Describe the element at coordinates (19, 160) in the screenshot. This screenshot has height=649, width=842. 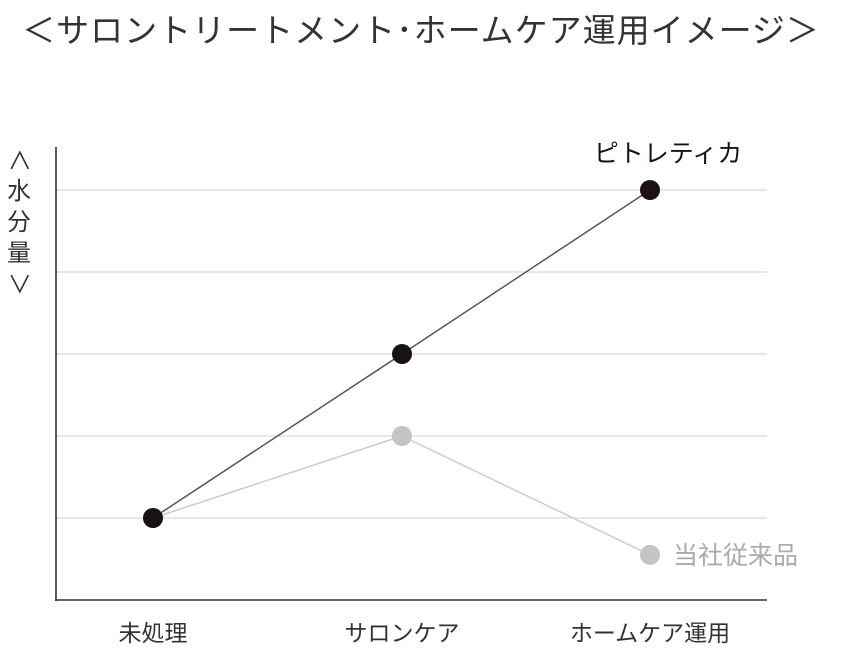
I see `y-axis-label-char: ＜` at that location.